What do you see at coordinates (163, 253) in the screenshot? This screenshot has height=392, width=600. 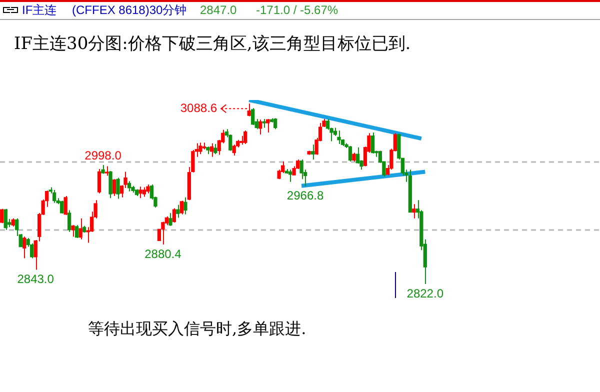 I see `annotation: 2880.4` at bounding box center [163, 253].